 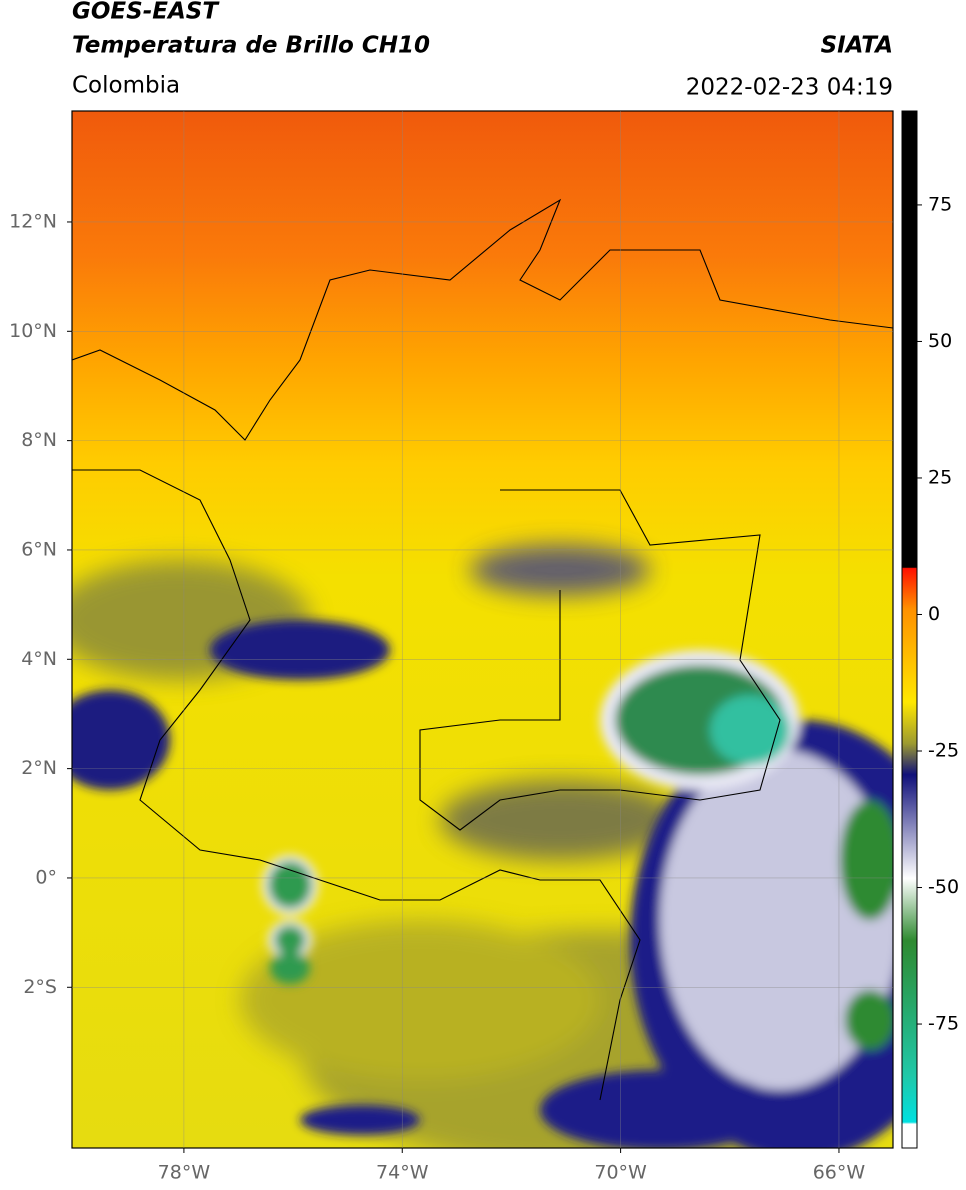 What do you see at coordinates (940, 204) in the screenshot?
I see `colorbar-tick-label: 75` at bounding box center [940, 204].